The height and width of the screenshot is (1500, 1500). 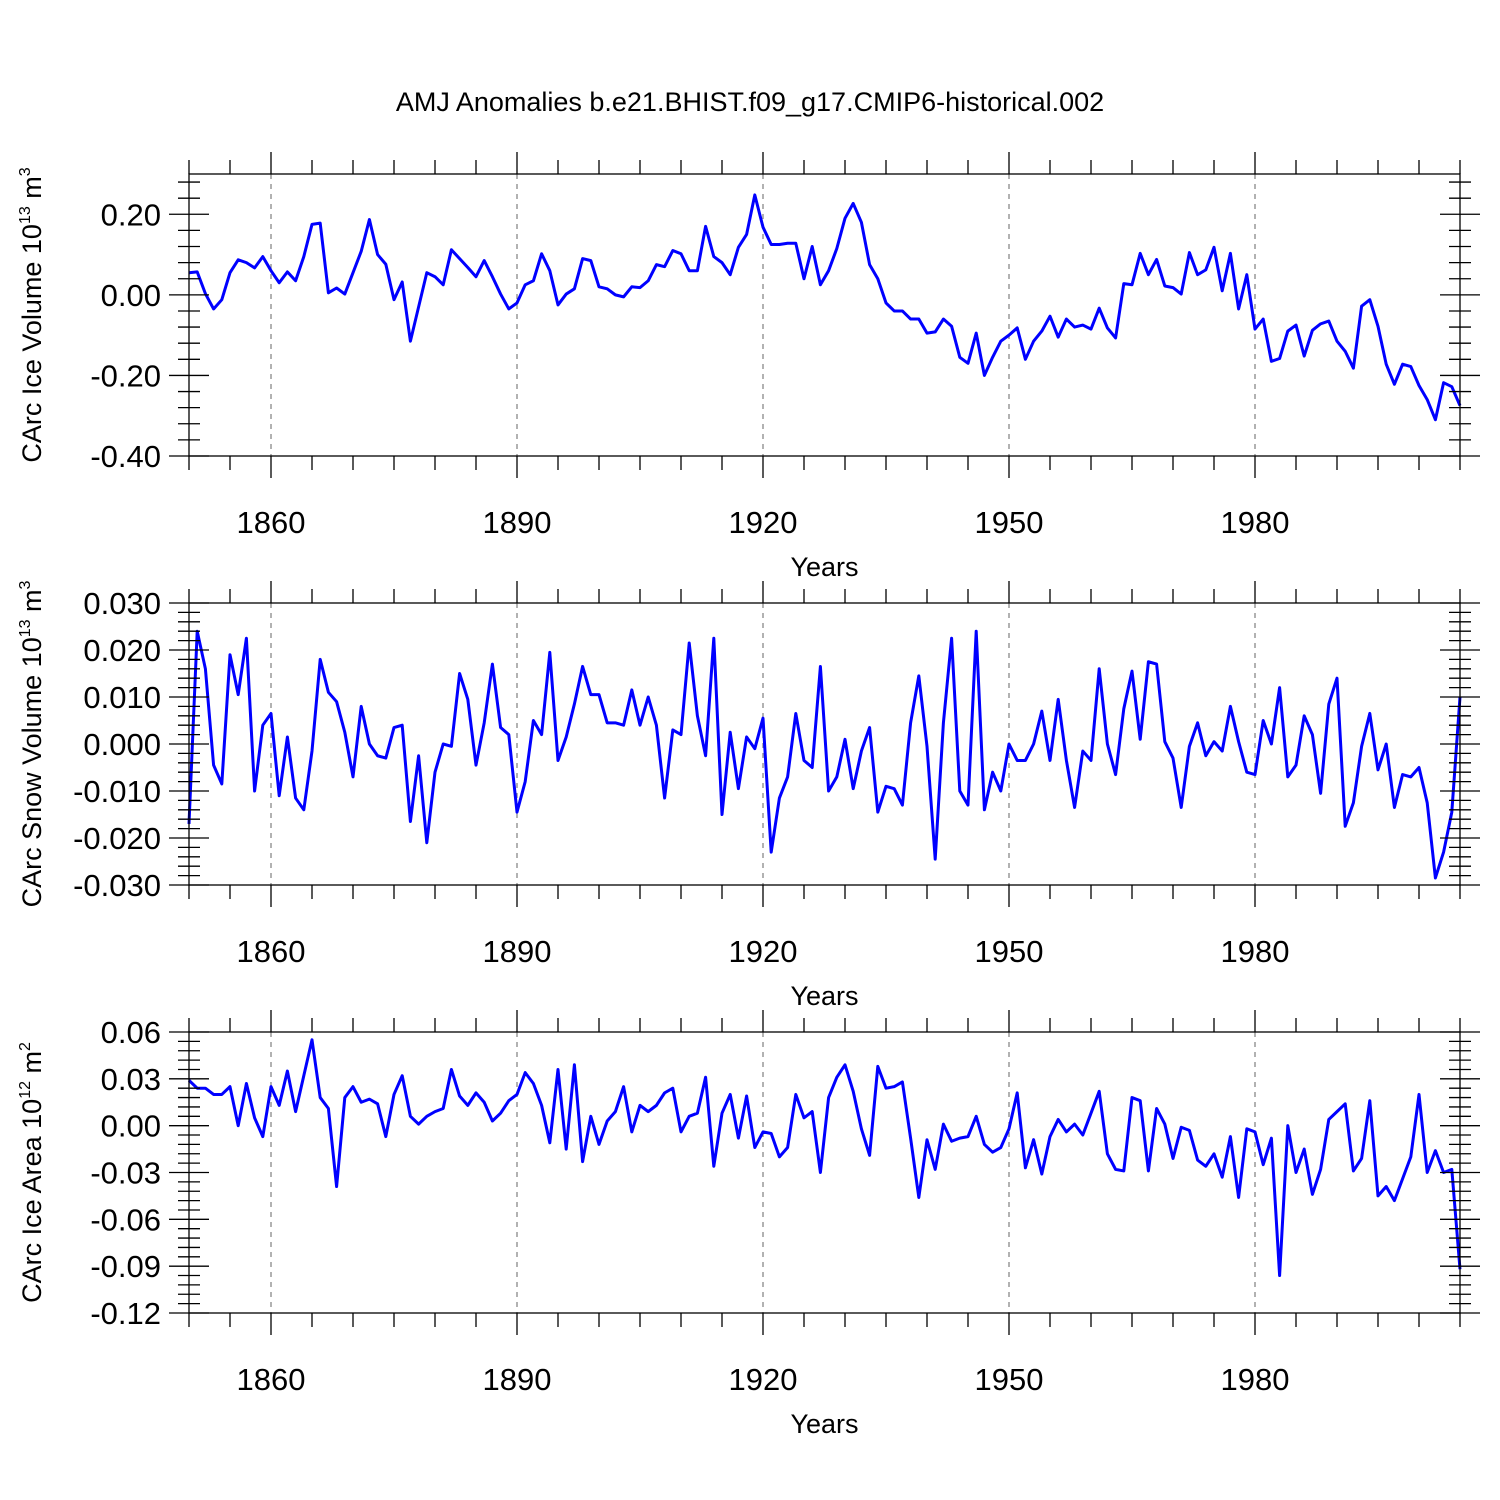 What do you see at coordinates (122, 744) in the screenshot?
I see `y-tick-label: 0.000` at bounding box center [122, 744].